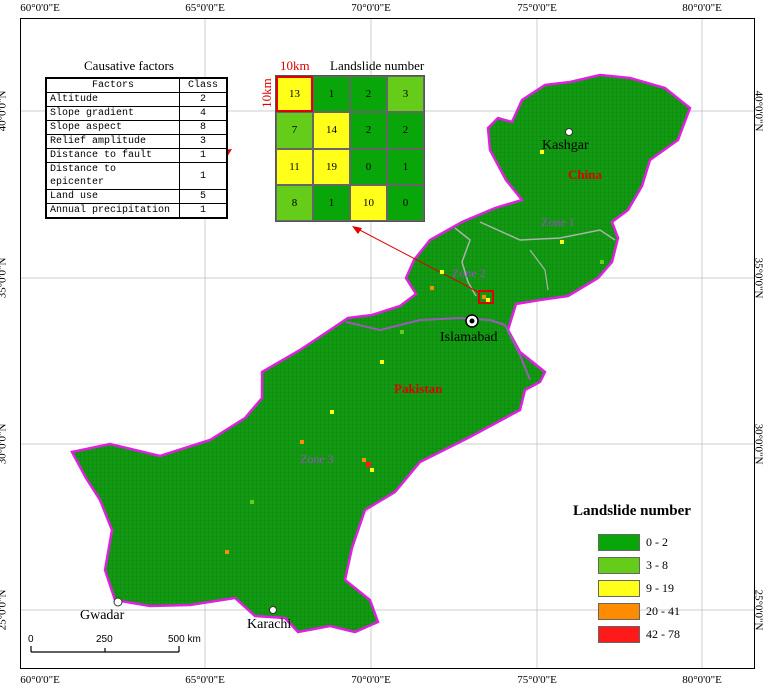 The width and height of the screenshot is (775, 691). What do you see at coordinates (112, 196) in the screenshot?
I see `factor-name: Land use` at bounding box center [112, 196].